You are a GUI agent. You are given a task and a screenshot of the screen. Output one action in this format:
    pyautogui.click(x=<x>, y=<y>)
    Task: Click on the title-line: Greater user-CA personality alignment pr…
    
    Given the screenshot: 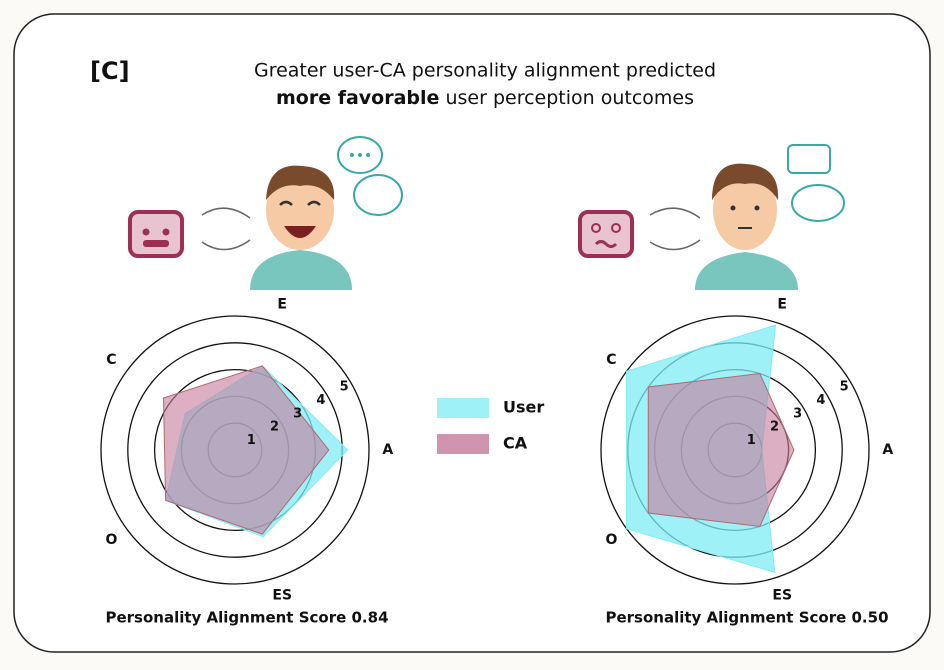 What is the action you would take?
    pyautogui.click(x=485, y=71)
    